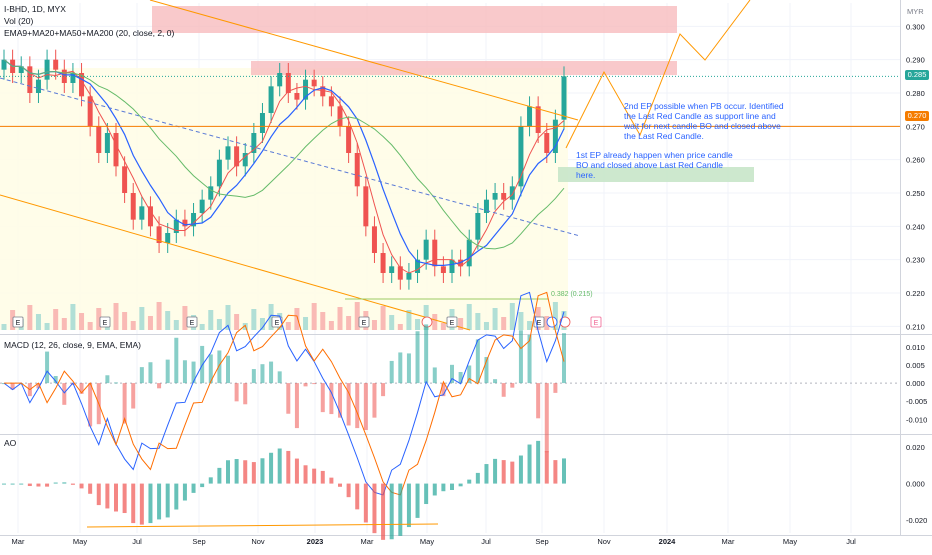 This screenshot has height=555, width=932. What do you see at coordinates (915, 447) in the screenshot?
I see `ao-tick-label: 0.020` at bounding box center [915, 447].